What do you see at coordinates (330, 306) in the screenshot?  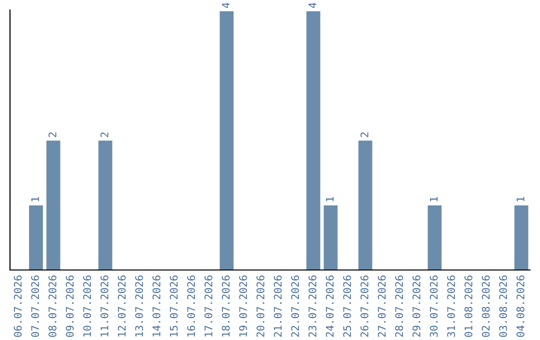 I see `x-tick-label: 24.07.2026` at bounding box center [330, 306].